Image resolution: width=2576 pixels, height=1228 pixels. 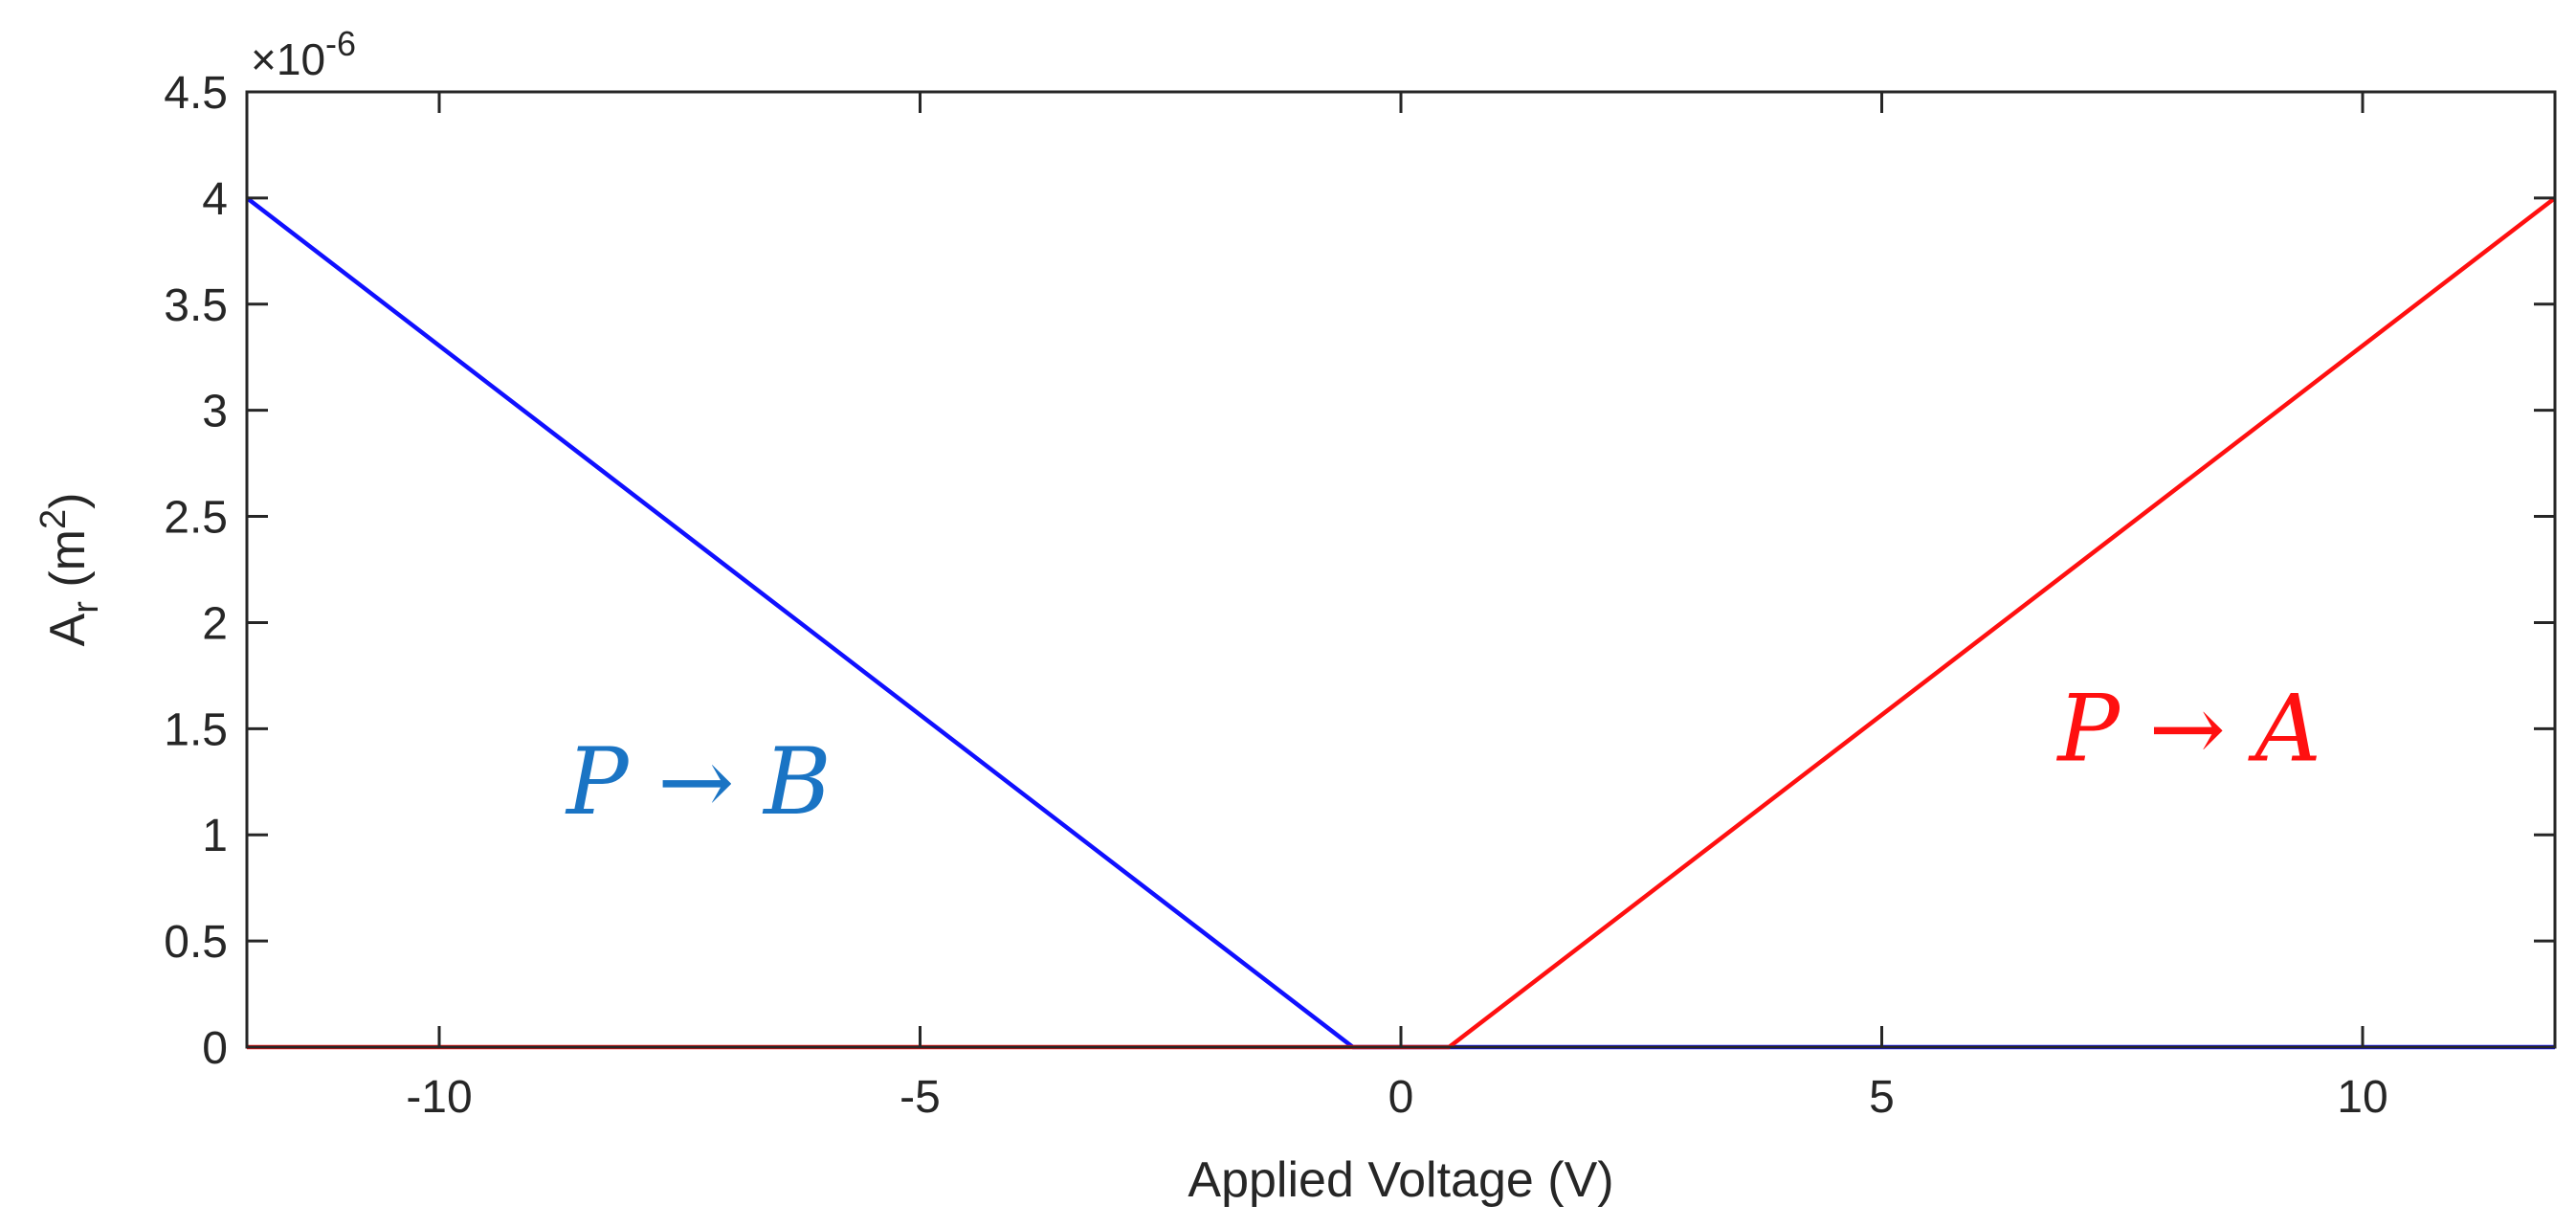 What do you see at coordinates (215, 836) in the screenshot?
I see `y-tick-label: 1` at bounding box center [215, 836].